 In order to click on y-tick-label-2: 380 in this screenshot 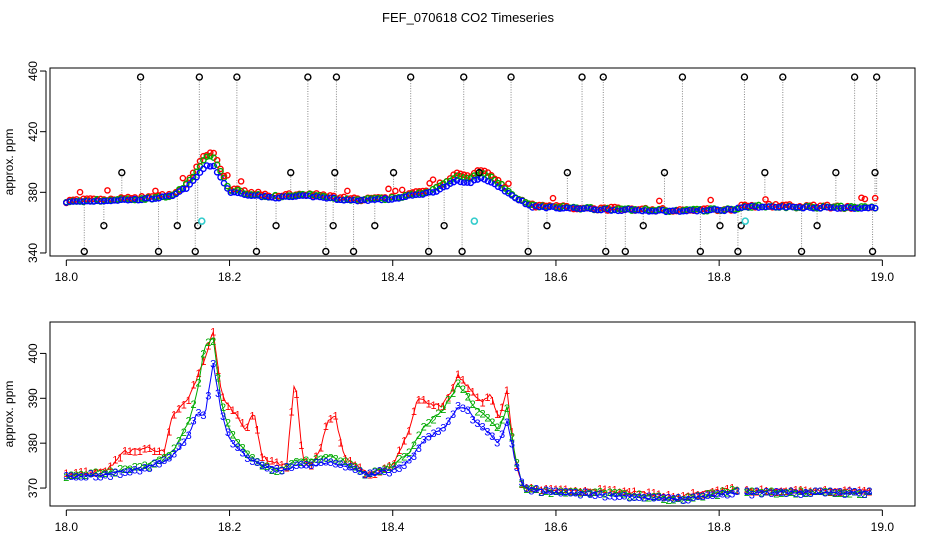, I will do `click(33, 443)`.